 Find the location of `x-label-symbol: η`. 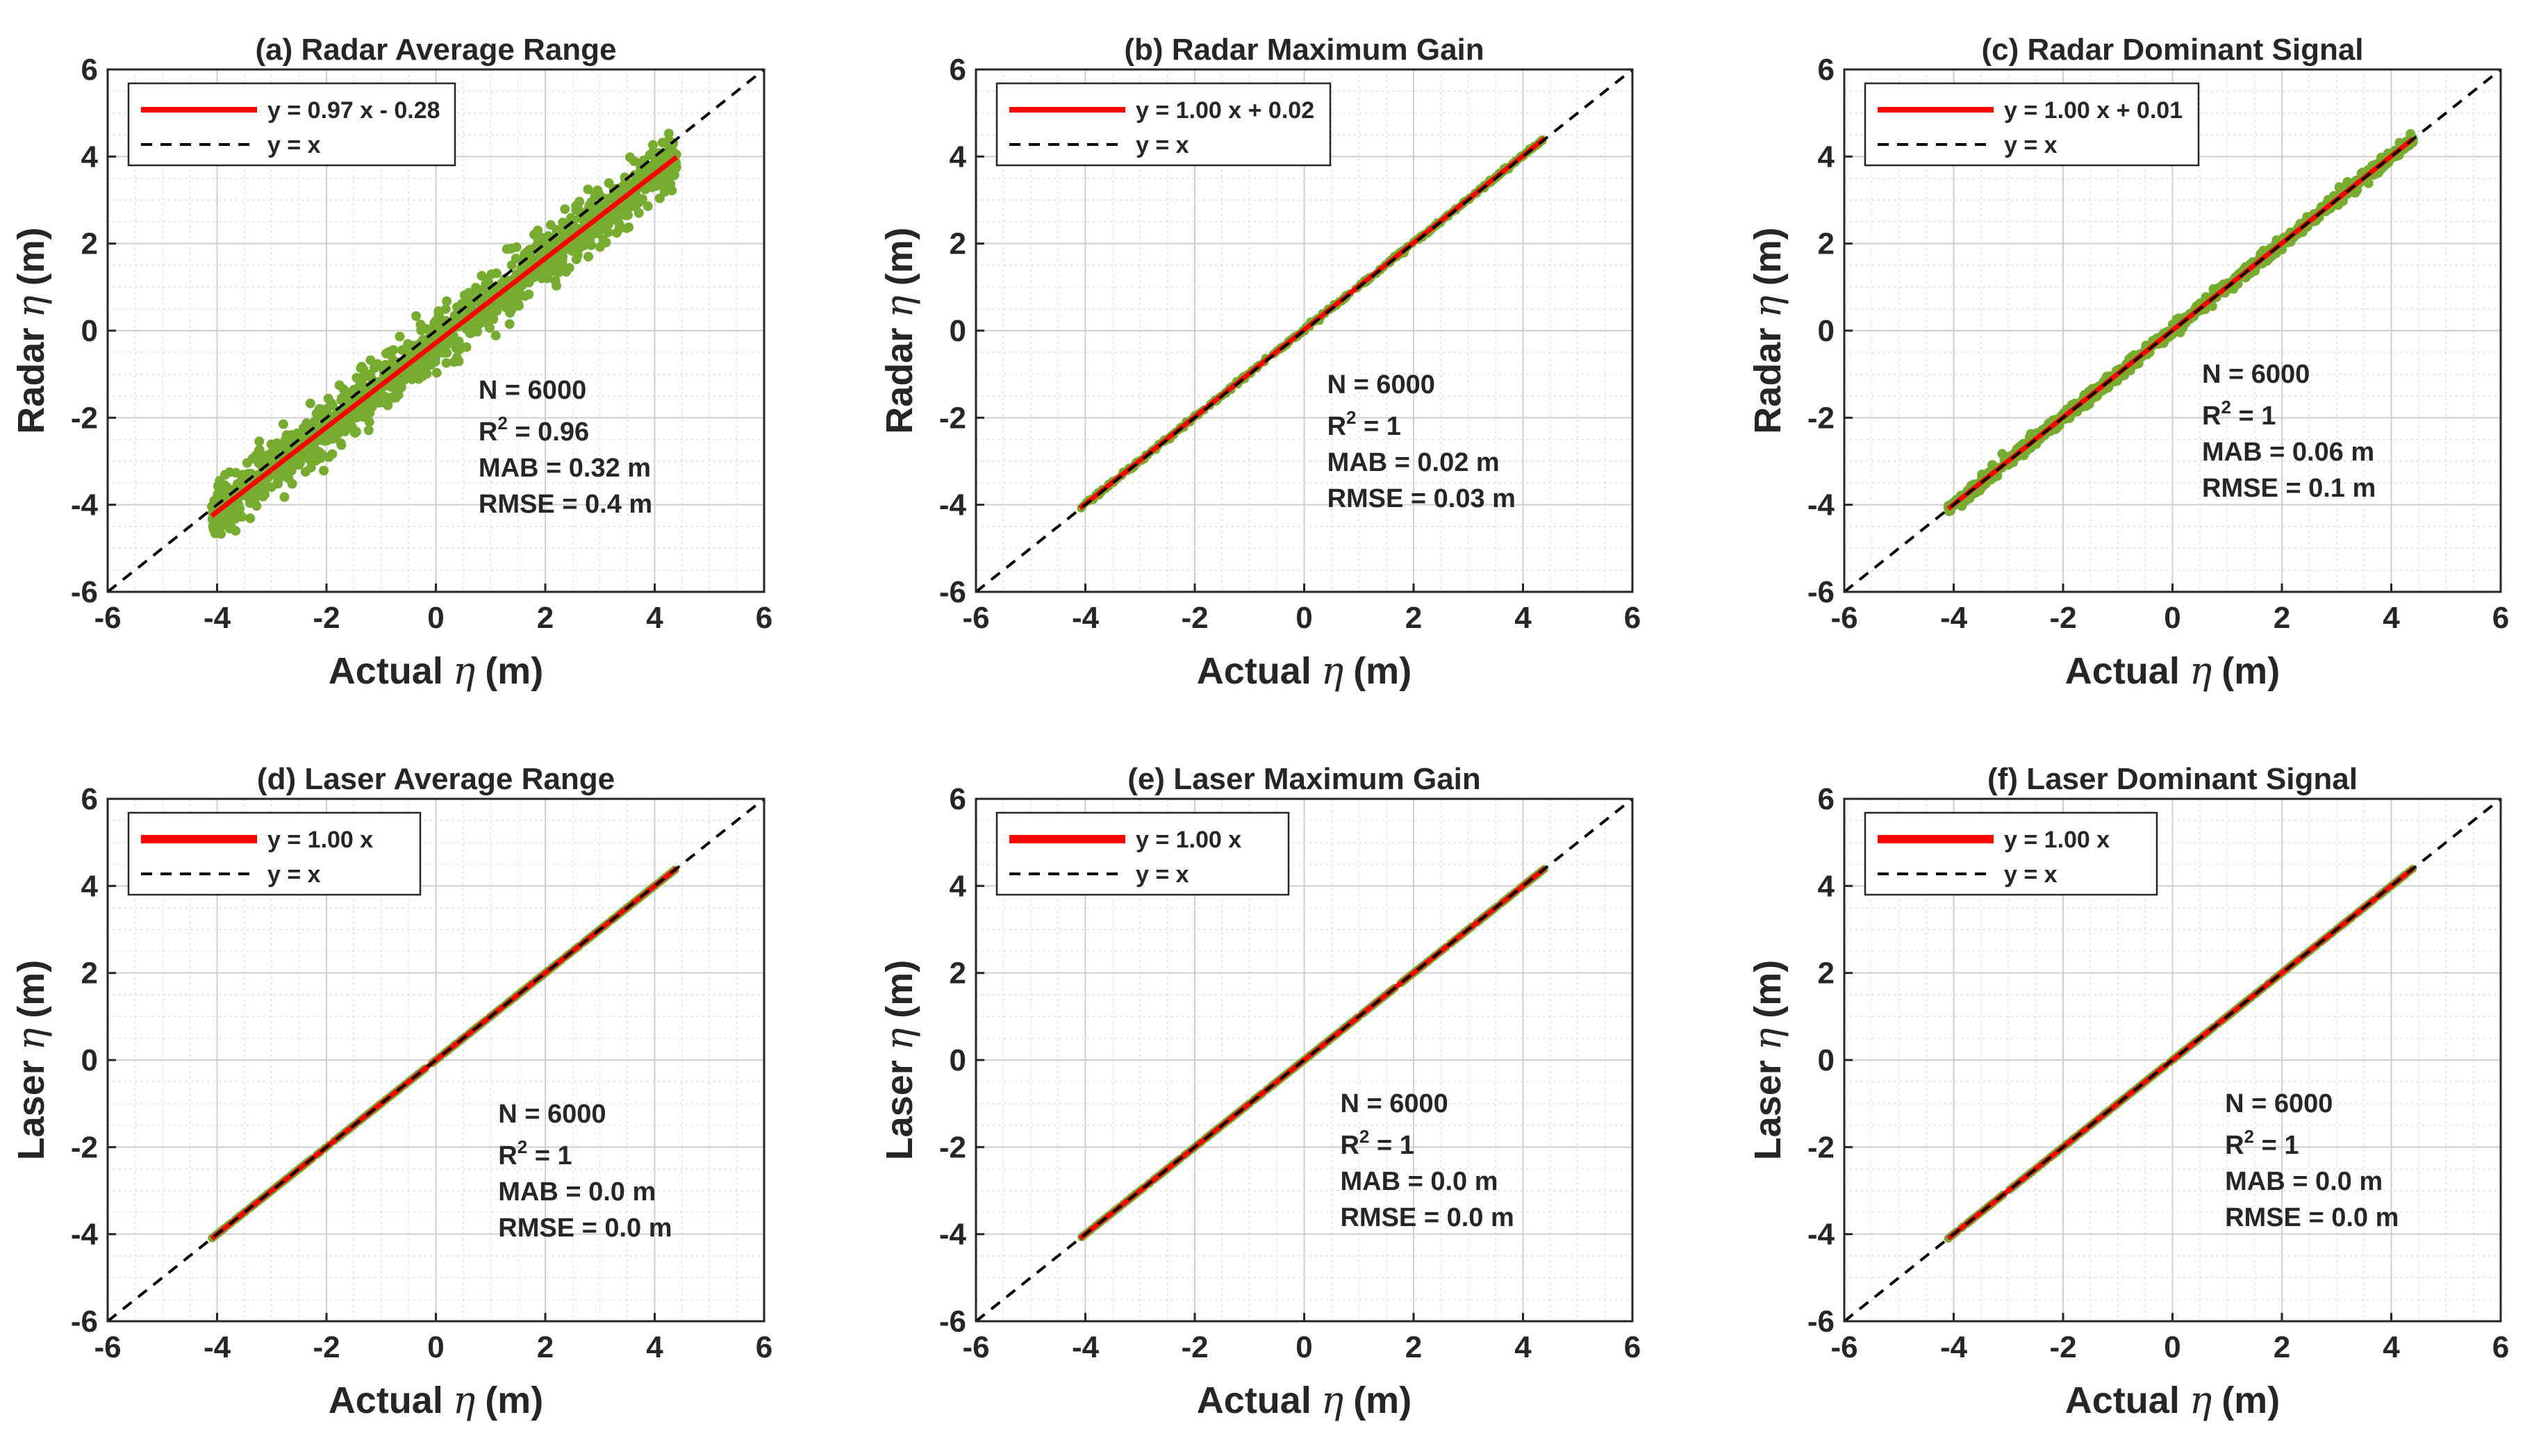

x-label-symbol: η is located at coordinates (1332, 1400).